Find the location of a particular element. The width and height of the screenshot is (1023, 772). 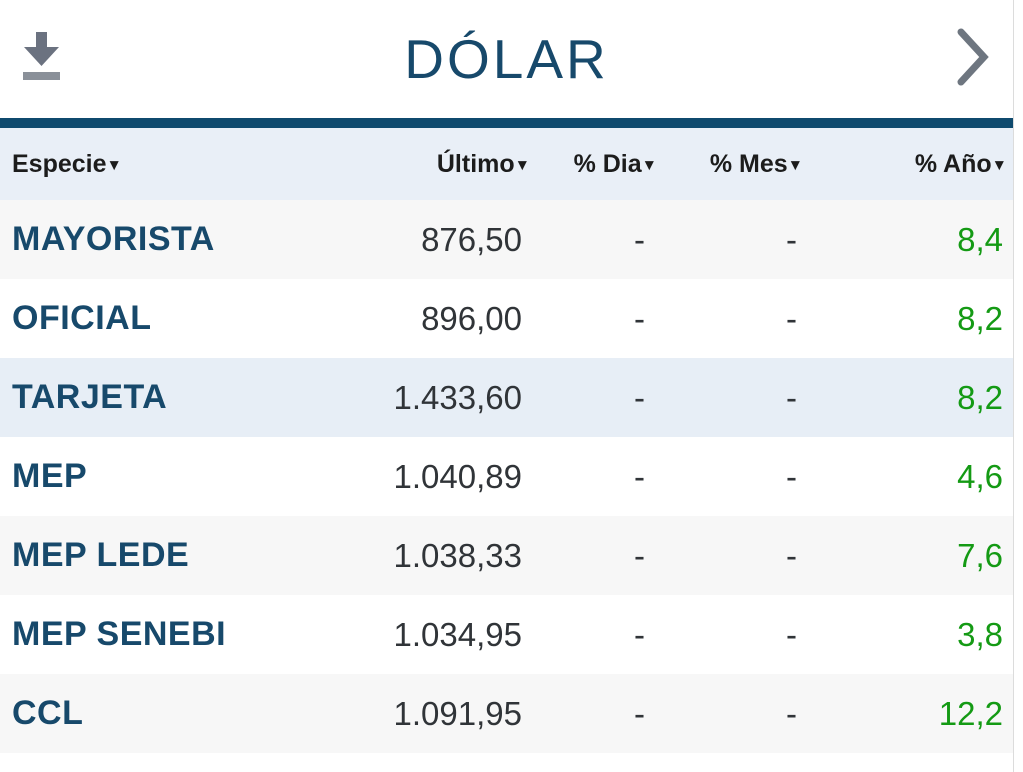

cell-especie: TARJETA is located at coordinates (90, 397).